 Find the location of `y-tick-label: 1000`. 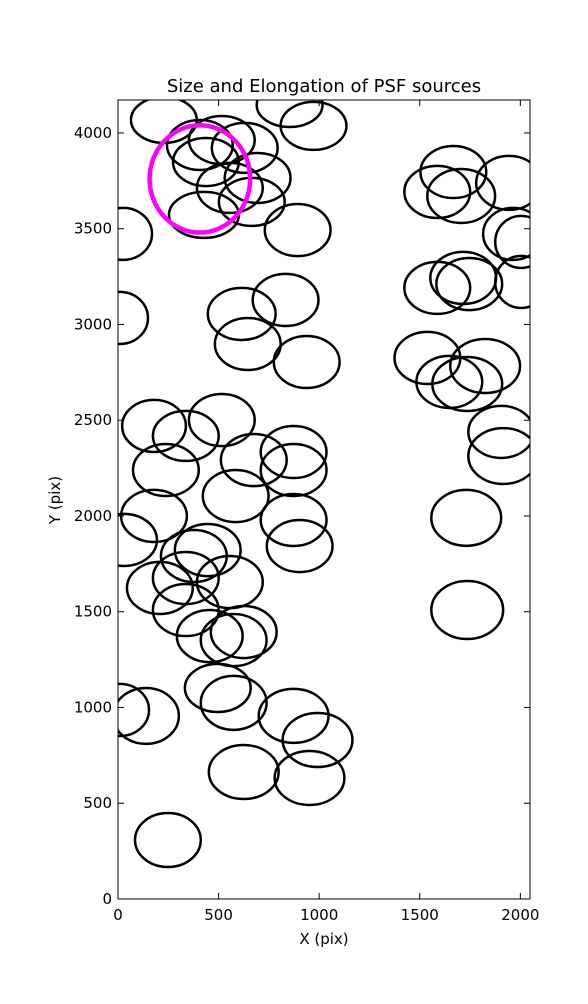

y-tick-label: 1000 is located at coordinates (93, 707).